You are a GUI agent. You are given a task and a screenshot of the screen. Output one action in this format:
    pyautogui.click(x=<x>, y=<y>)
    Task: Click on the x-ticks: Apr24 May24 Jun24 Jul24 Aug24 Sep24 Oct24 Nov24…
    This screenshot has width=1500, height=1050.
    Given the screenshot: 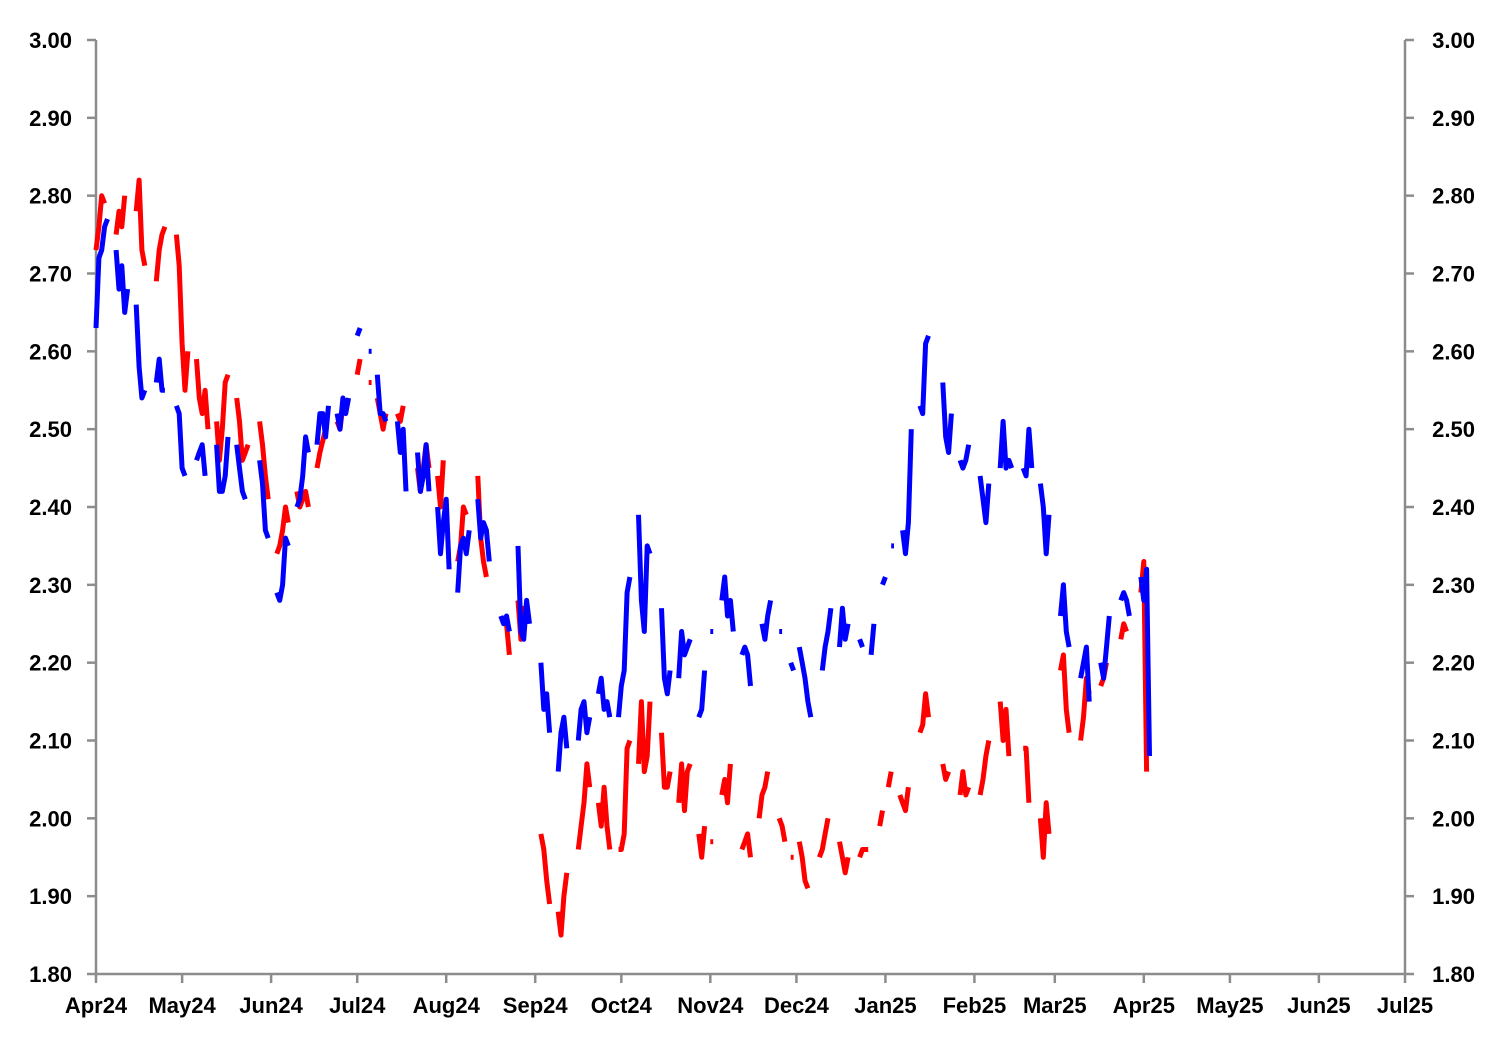 What is the action you would take?
    pyautogui.click(x=749, y=996)
    